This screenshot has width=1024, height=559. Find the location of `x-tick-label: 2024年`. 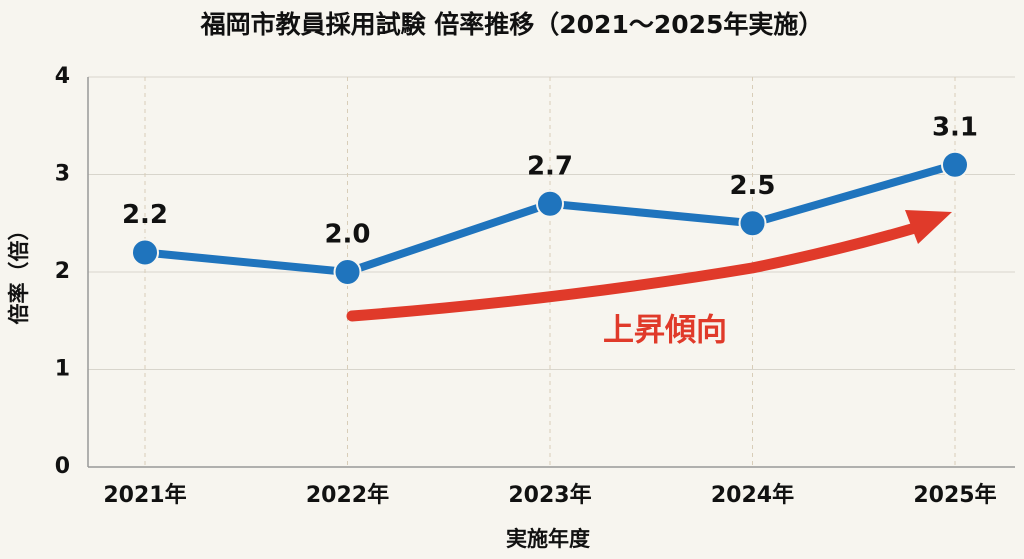

x-tick-label: 2024年 is located at coordinates (752, 495).